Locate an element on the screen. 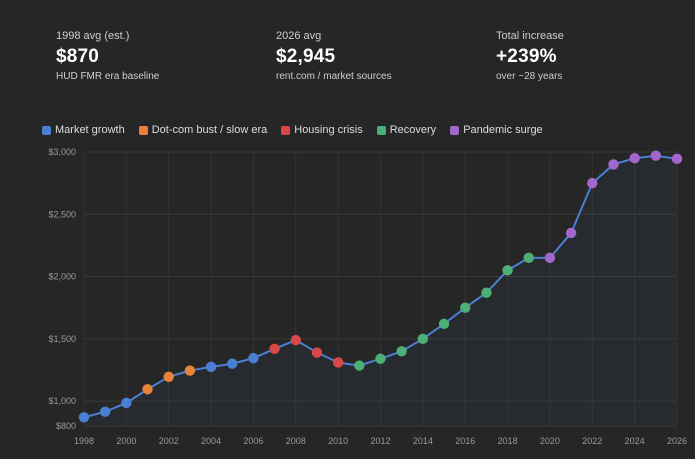 This screenshot has width=695, height=459. data-point-2005 is located at coordinates (232, 363).